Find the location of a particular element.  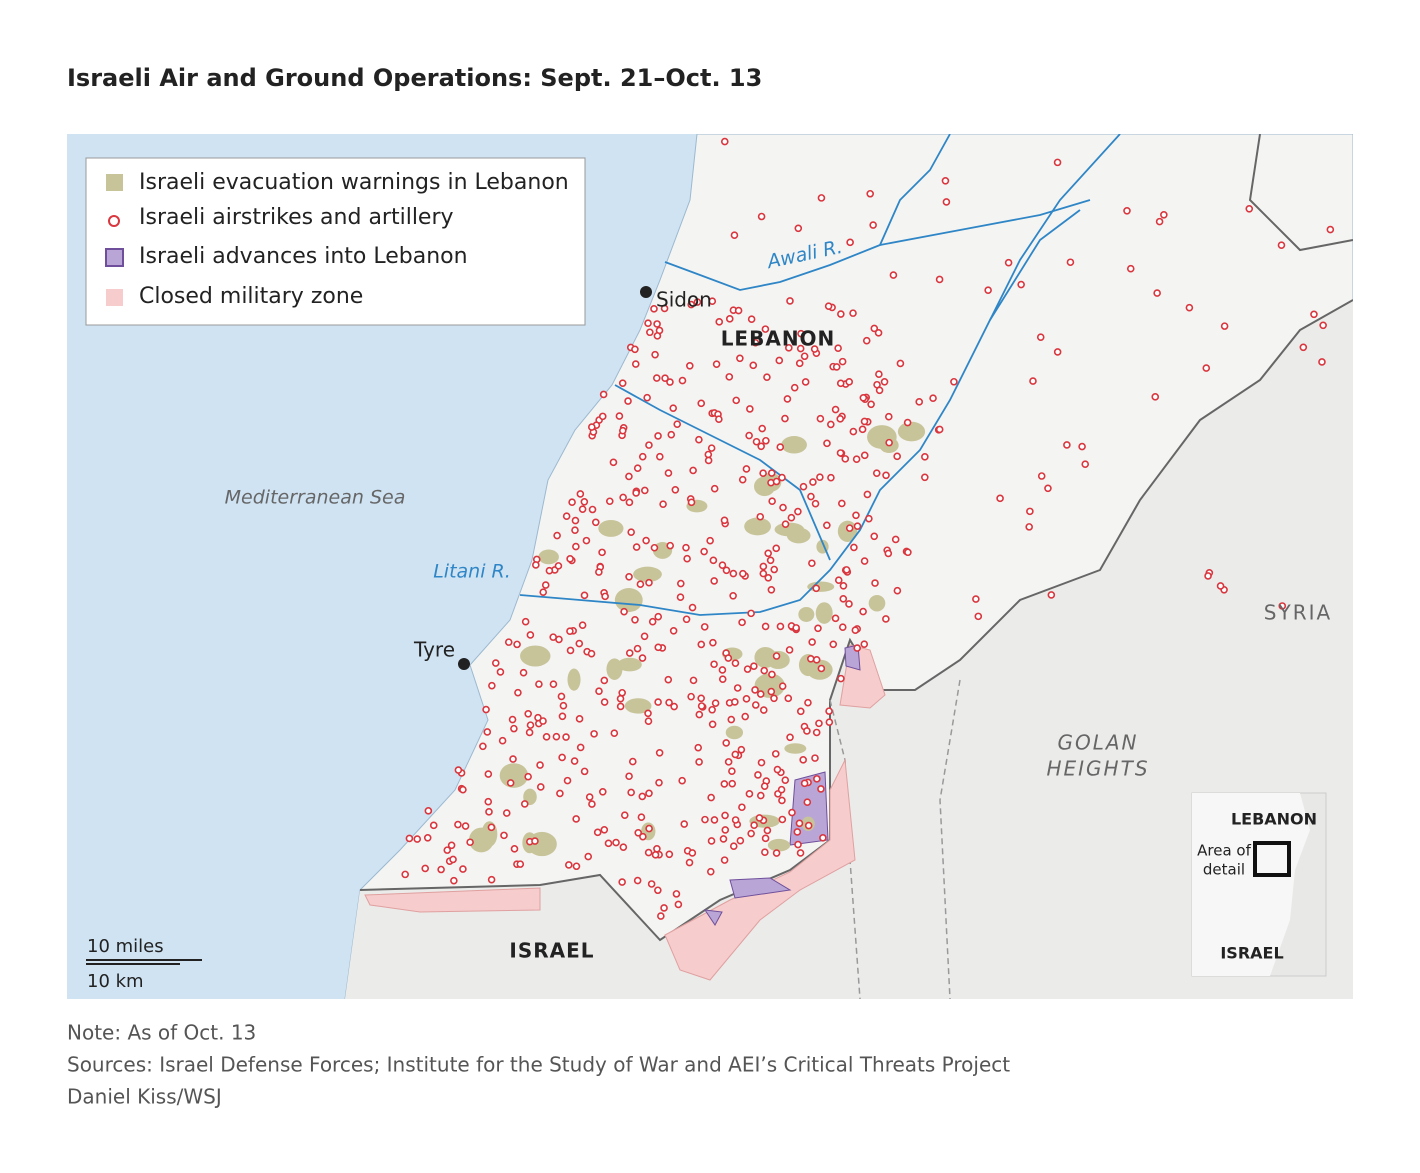

scale-label: 10 miles is located at coordinates (125, 946).